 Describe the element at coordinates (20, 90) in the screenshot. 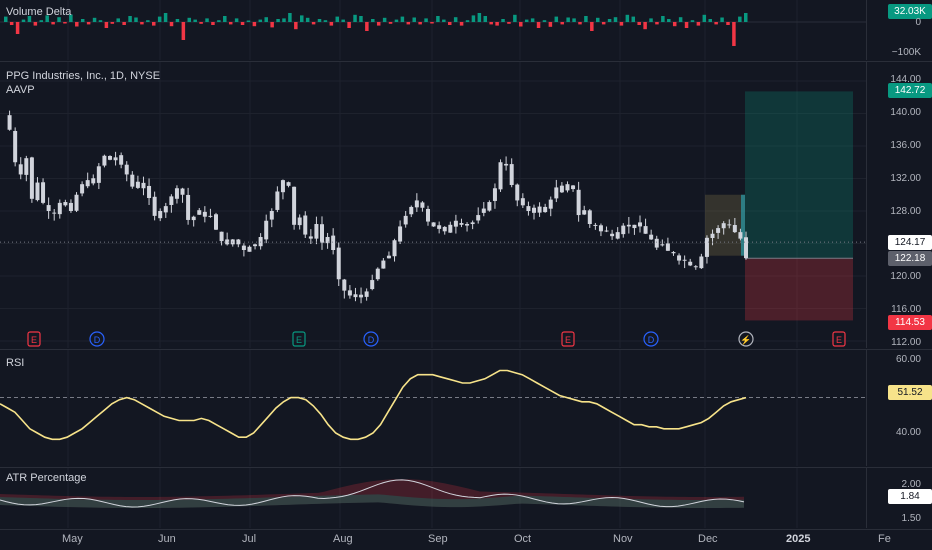

I see `indicator-aavp-label: AAVP` at that location.